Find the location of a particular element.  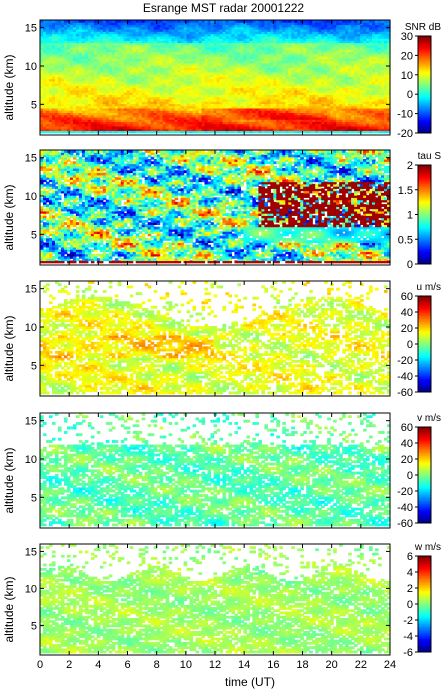

panel-u: 5 10 15 altitude (km) is located at coordinates (196, 338).